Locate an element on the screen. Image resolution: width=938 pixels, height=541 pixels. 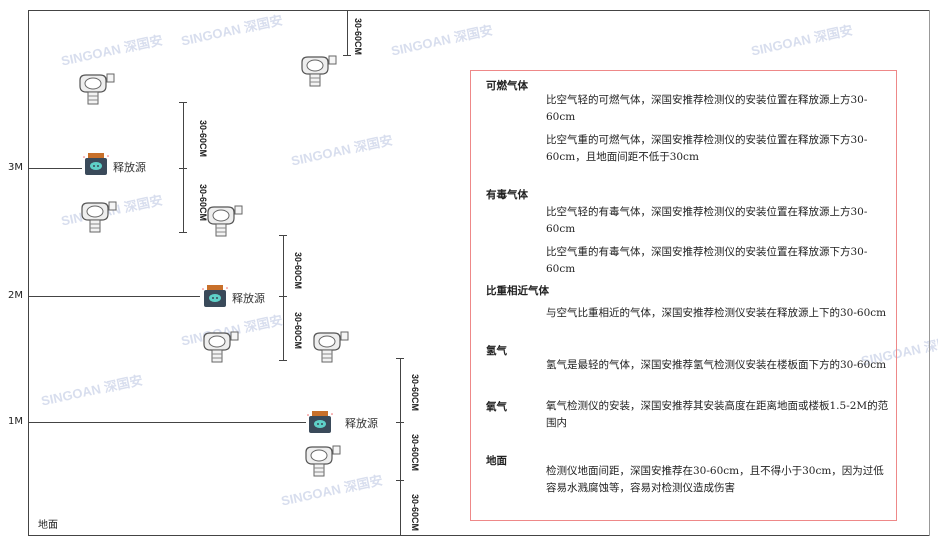
ground-label: 地面 is located at coordinates (48, 525).